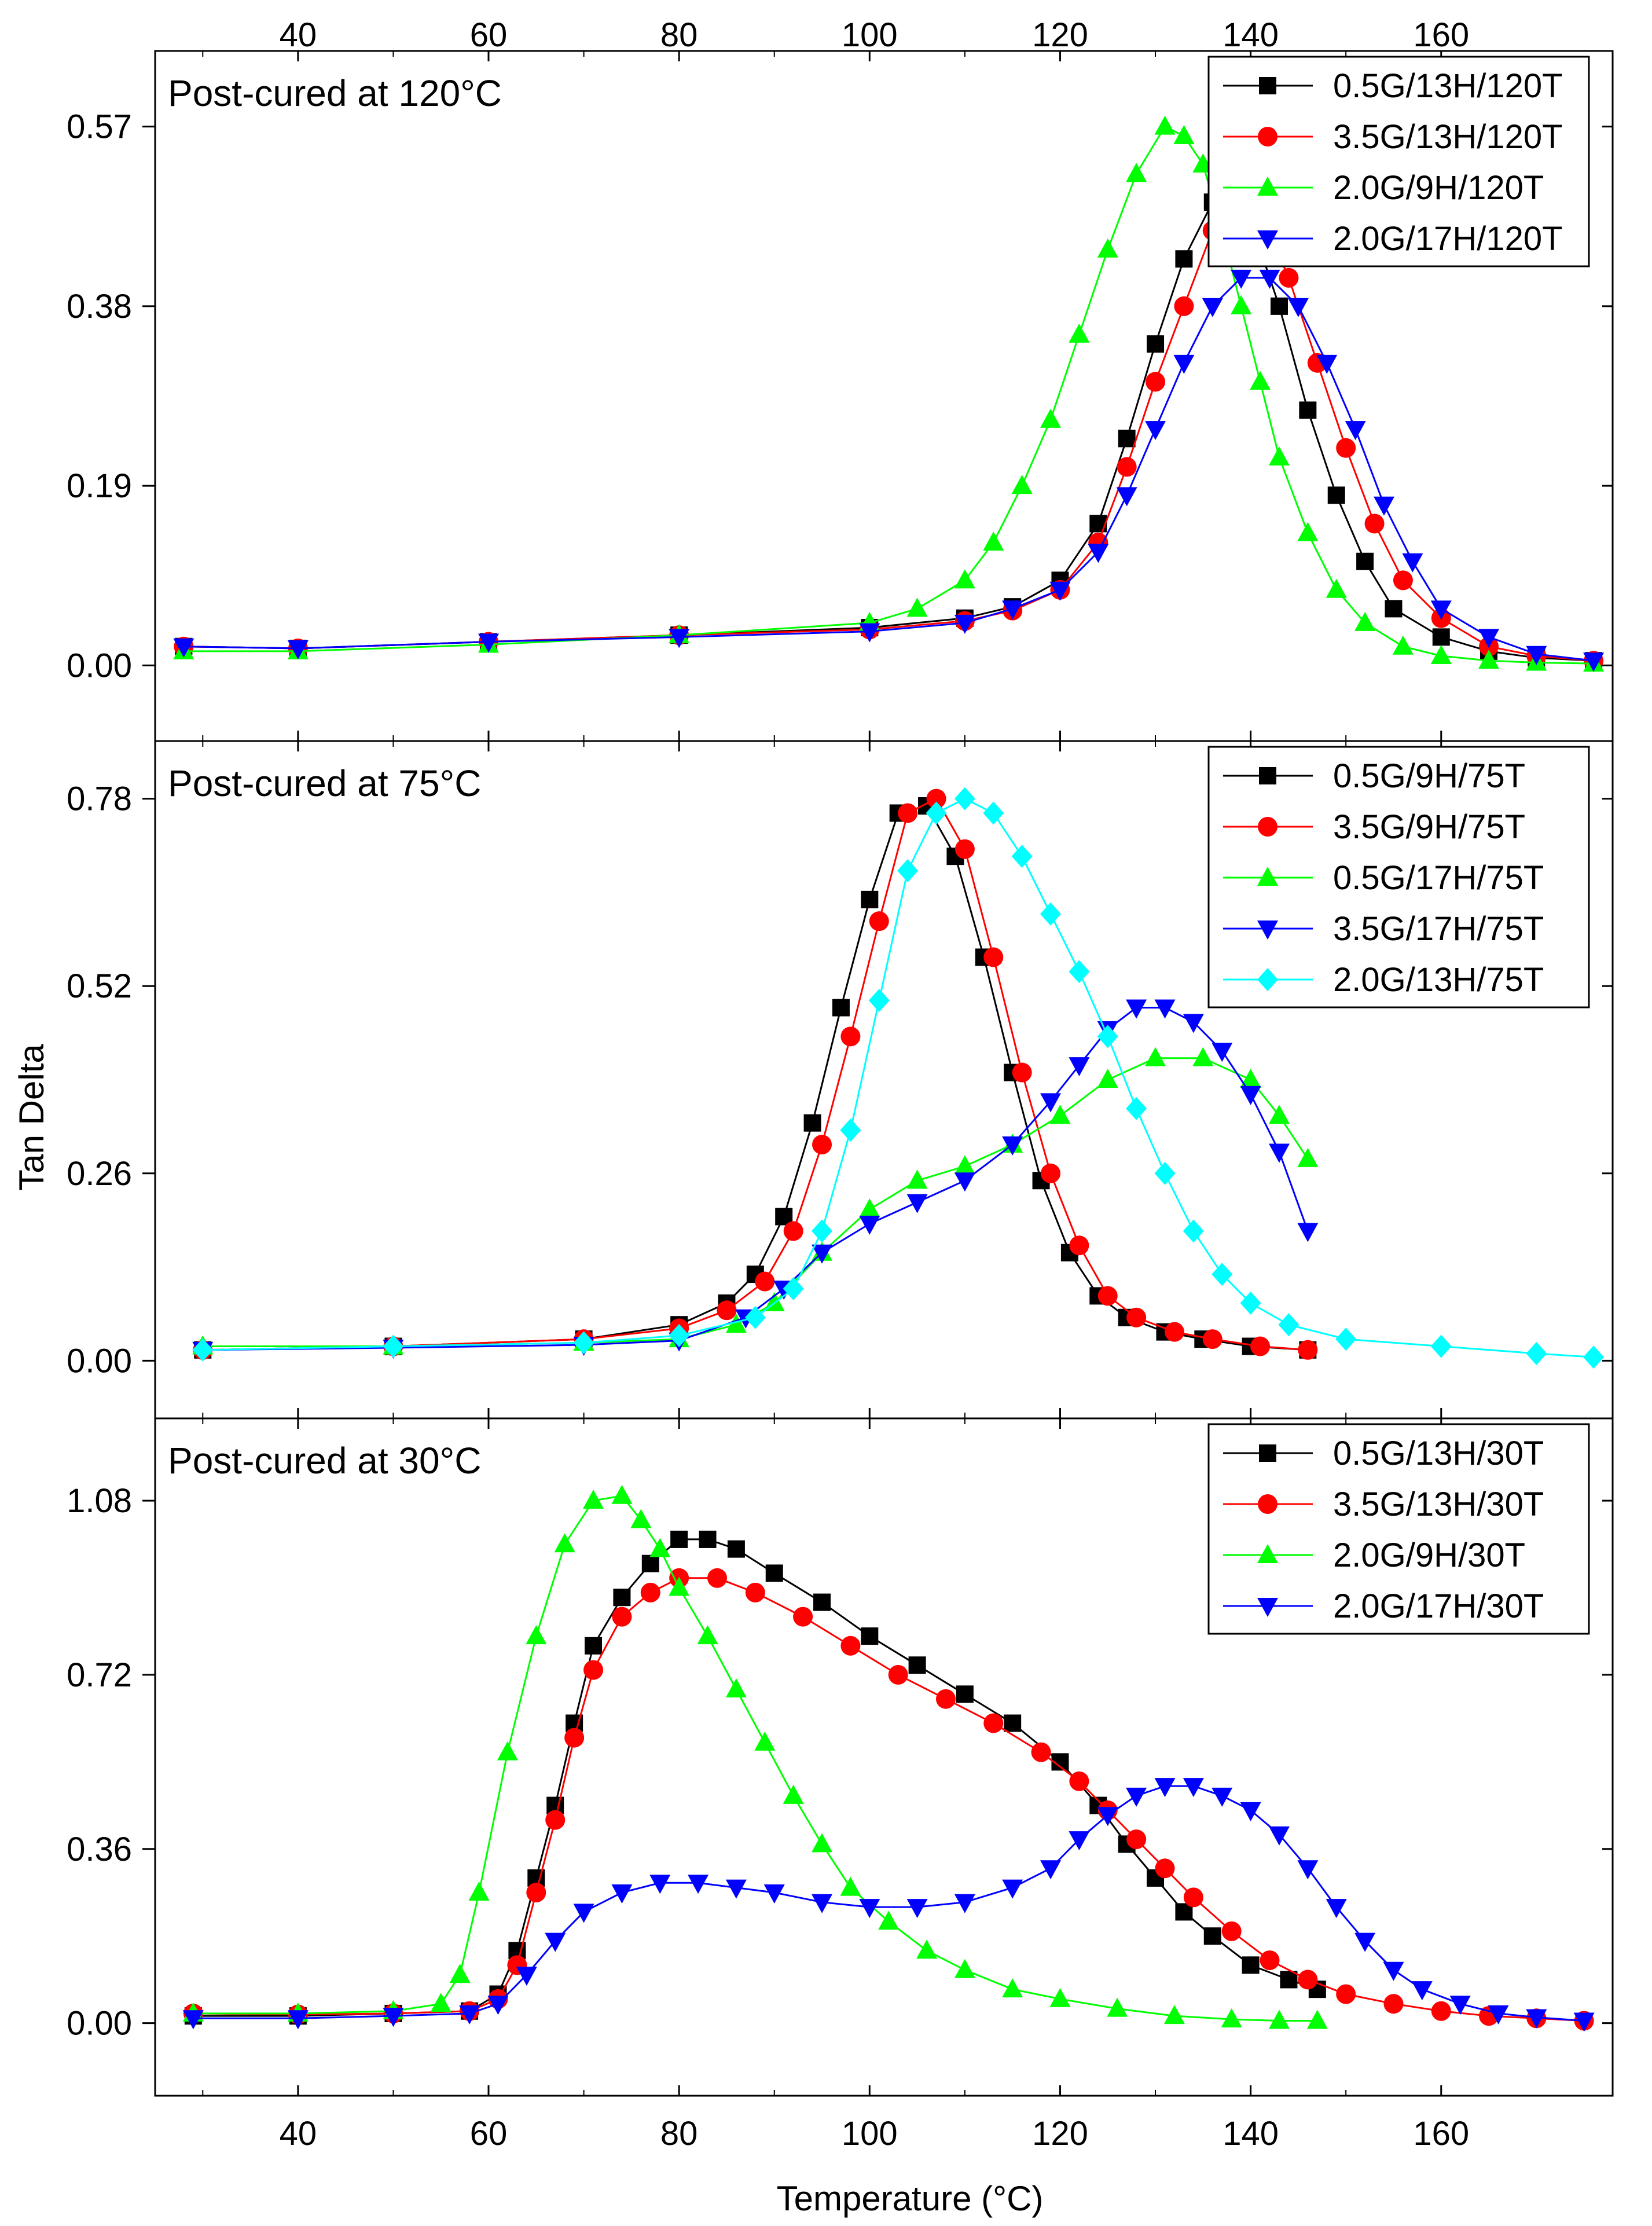  What do you see at coordinates (1060, 2133) in the screenshot?
I see `x-tick-label: 120` at bounding box center [1060, 2133].